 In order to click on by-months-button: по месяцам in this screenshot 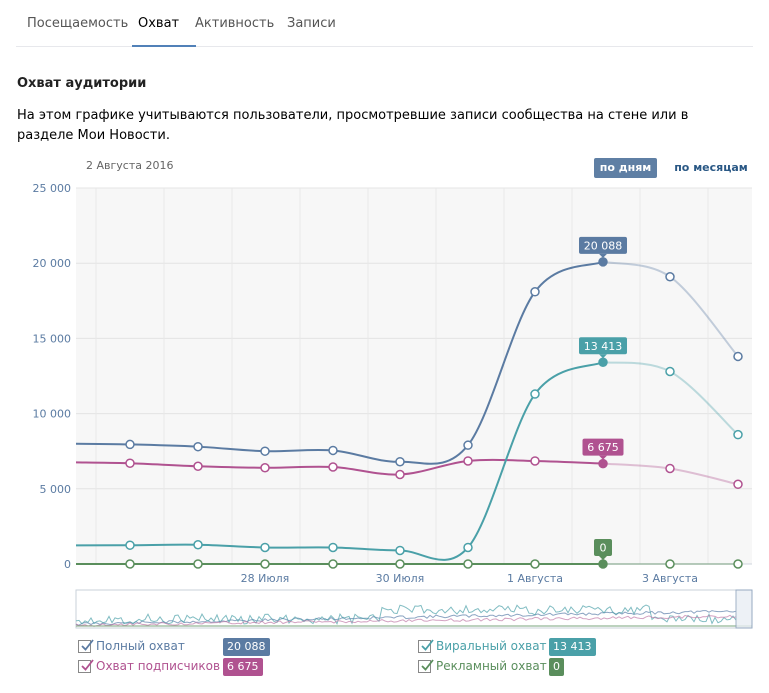, I will do `click(711, 167)`.